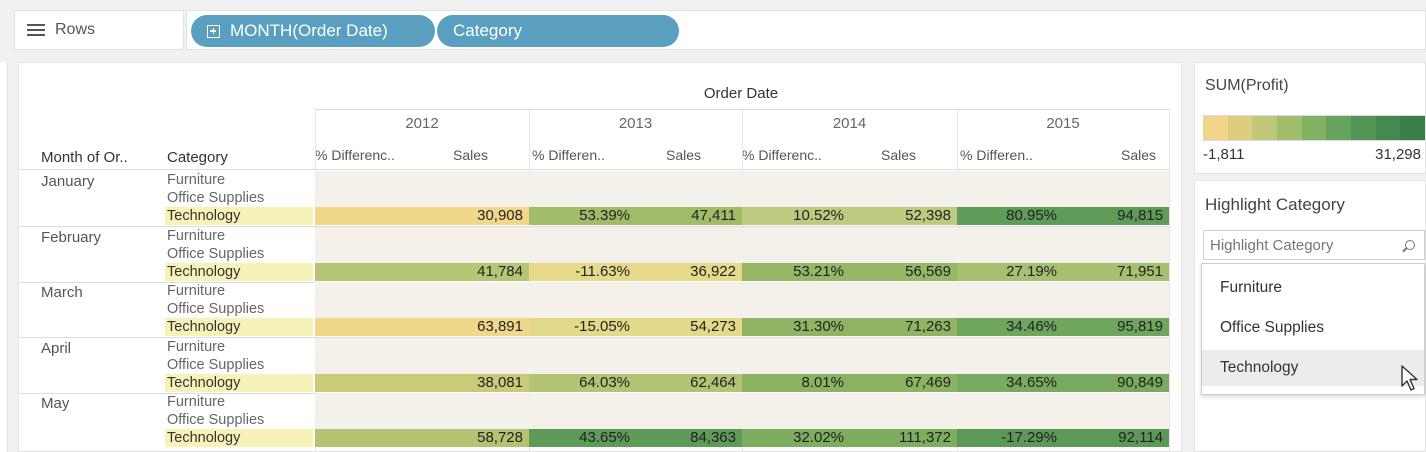 The height and width of the screenshot is (452, 1426). I want to click on highlight-dropdown: Furniture Office Supplies Technology, so click(1313, 329).